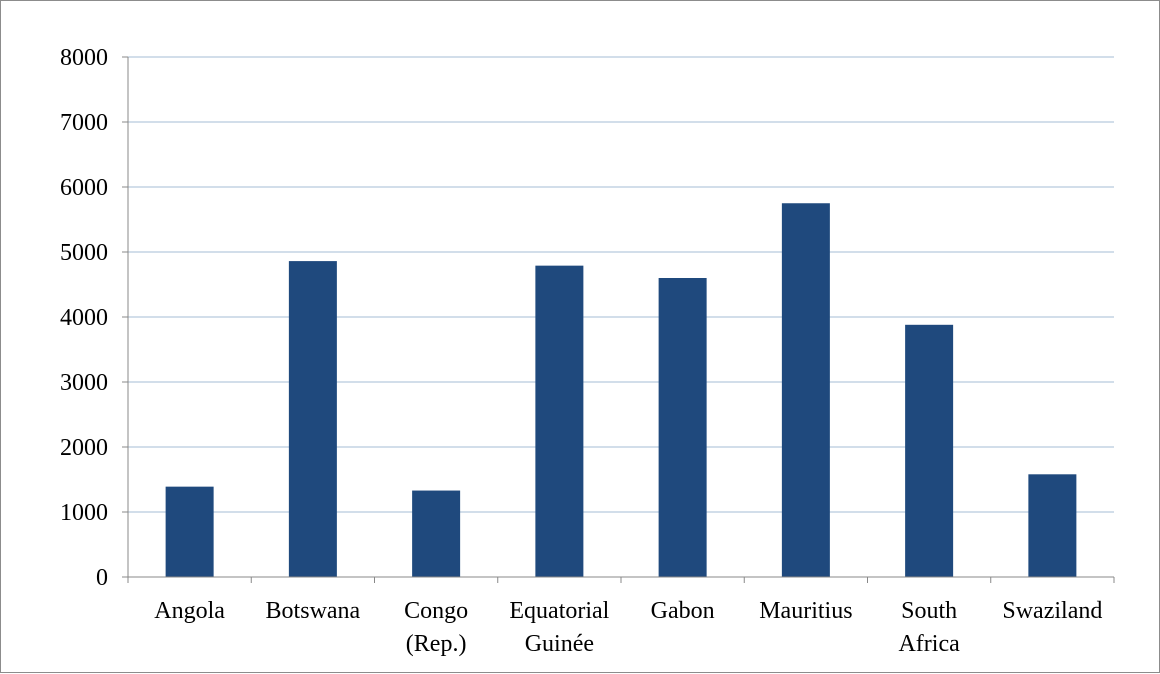 The image size is (1160, 674). What do you see at coordinates (929, 644) in the screenshot?
I see `x-category-label-line: Africa` at bounding box center [929, 644].